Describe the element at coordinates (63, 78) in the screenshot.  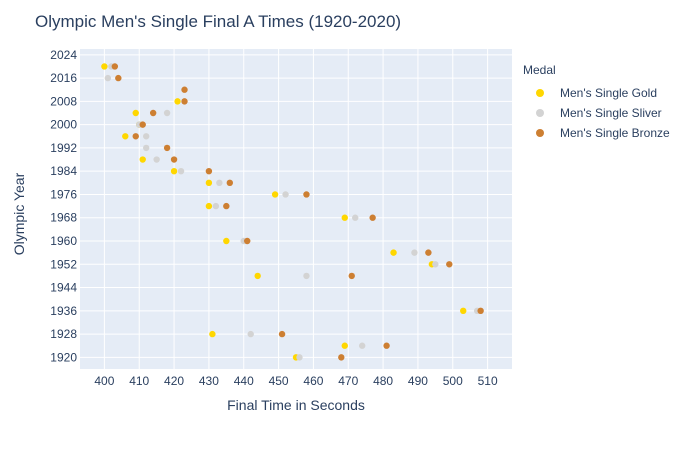
I see `y-tick-label: 2016` at that location.